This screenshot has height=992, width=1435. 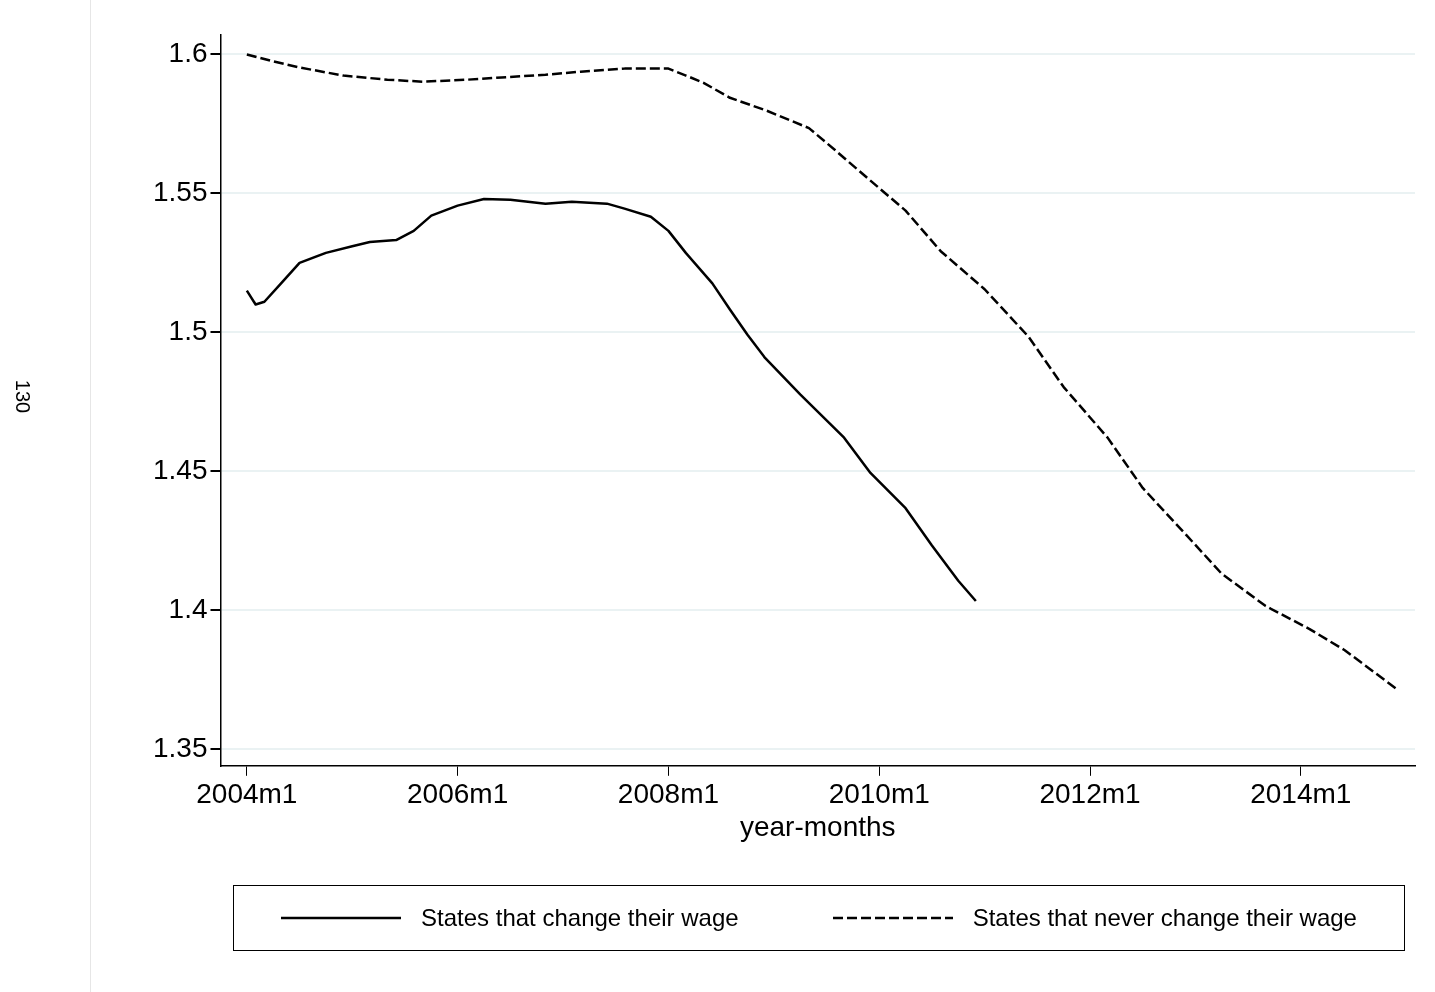 What do you see at coordinates (188, 53) in the screenshot?
I see `y-tick-label: 1.6` at bounding box center [188, 53].